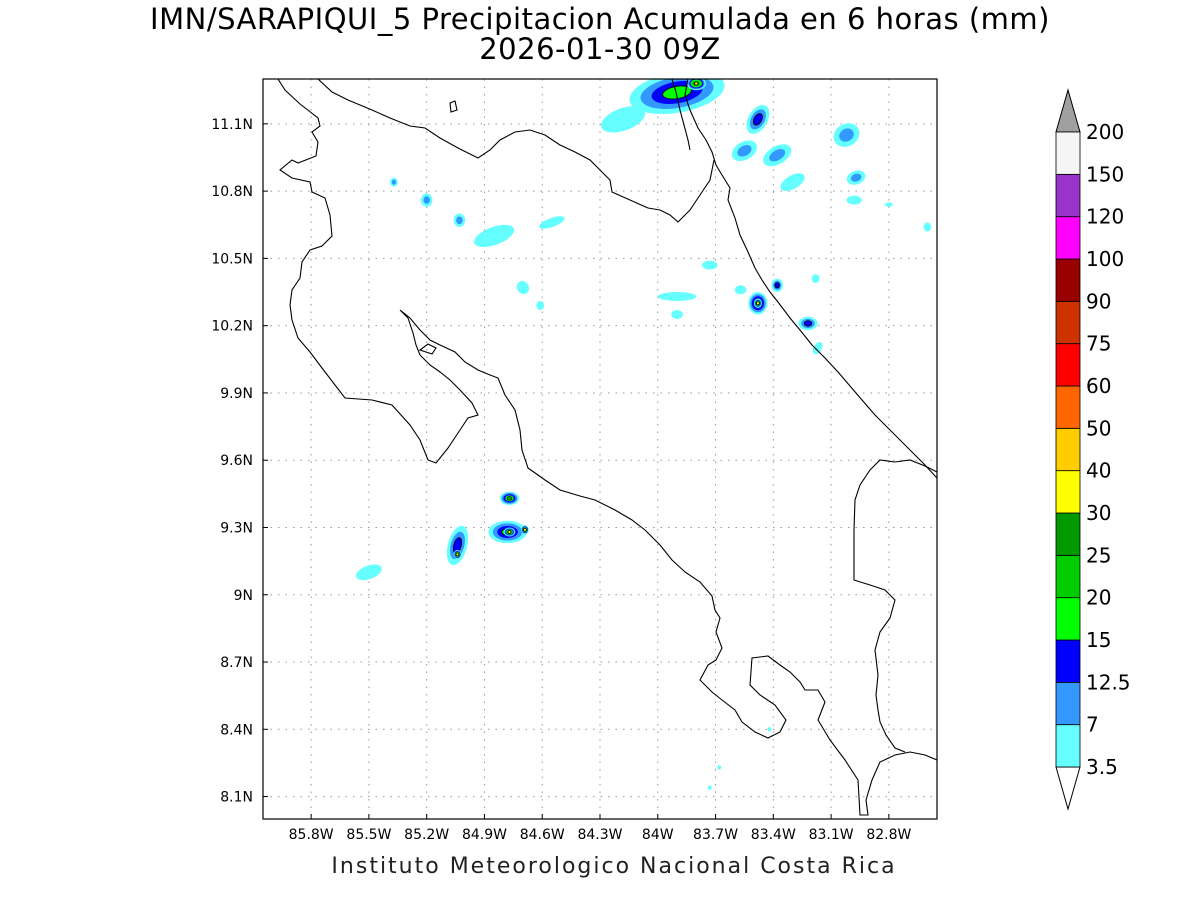  Describe the element at coordinates (243, 596) in the screenshot. I see `lat-tick-label: 9N` at that location.